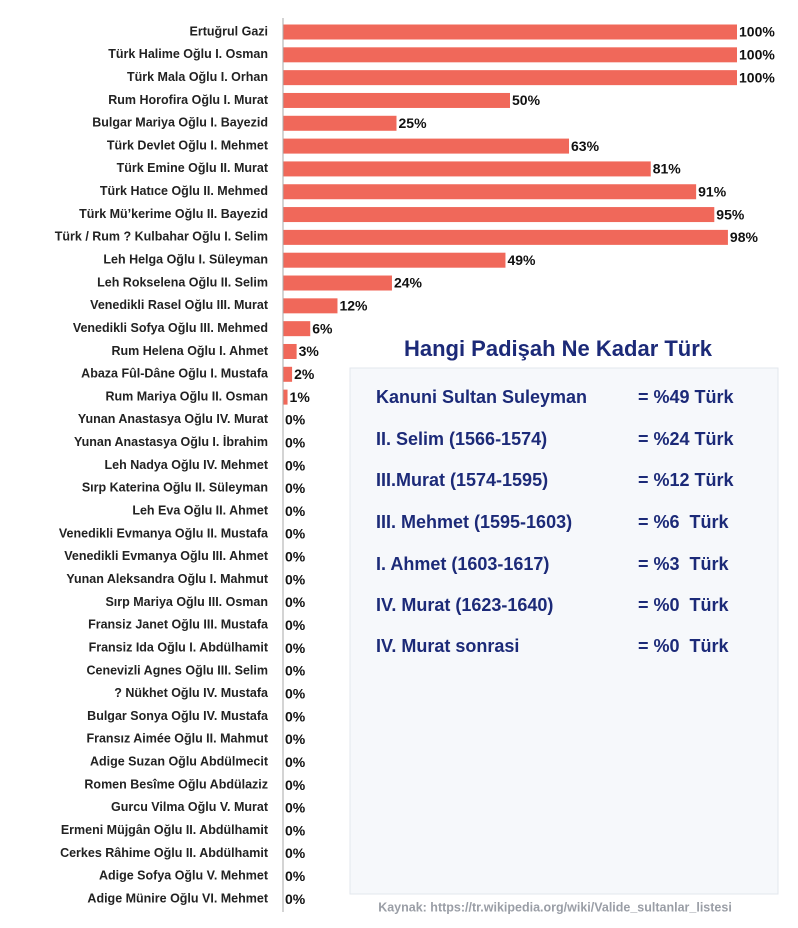 The width and height of the screenshot is (798, 928). I want to click on value-label: 24%, so click(408, 283).